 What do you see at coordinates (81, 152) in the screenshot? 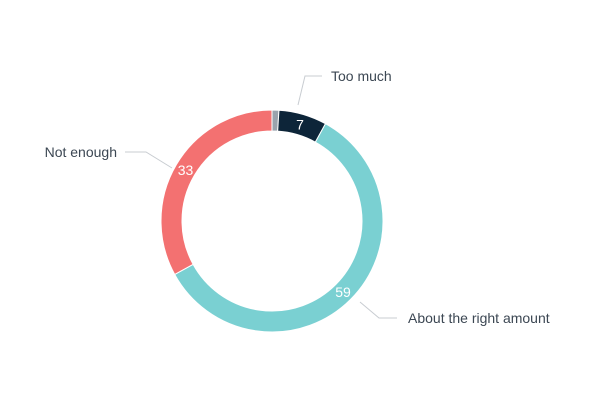
I see `callout-label-not-enough: Not enough` at bounding box center [81, 152].